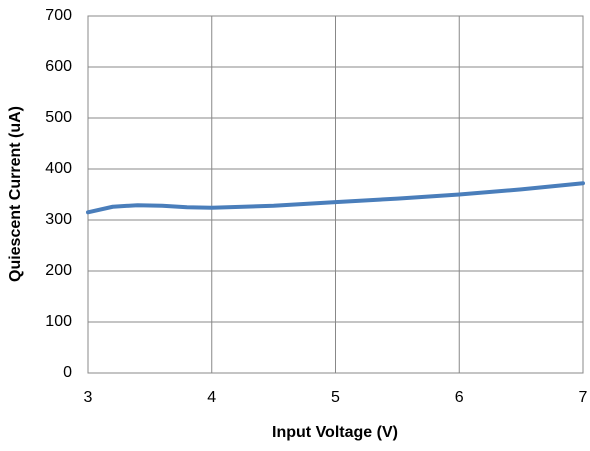 The width and height of the screenshot is (590, 451). Describe the element at coordinates (211, 397) in the screenshot. I see `x-tick-label: 4` at that location.